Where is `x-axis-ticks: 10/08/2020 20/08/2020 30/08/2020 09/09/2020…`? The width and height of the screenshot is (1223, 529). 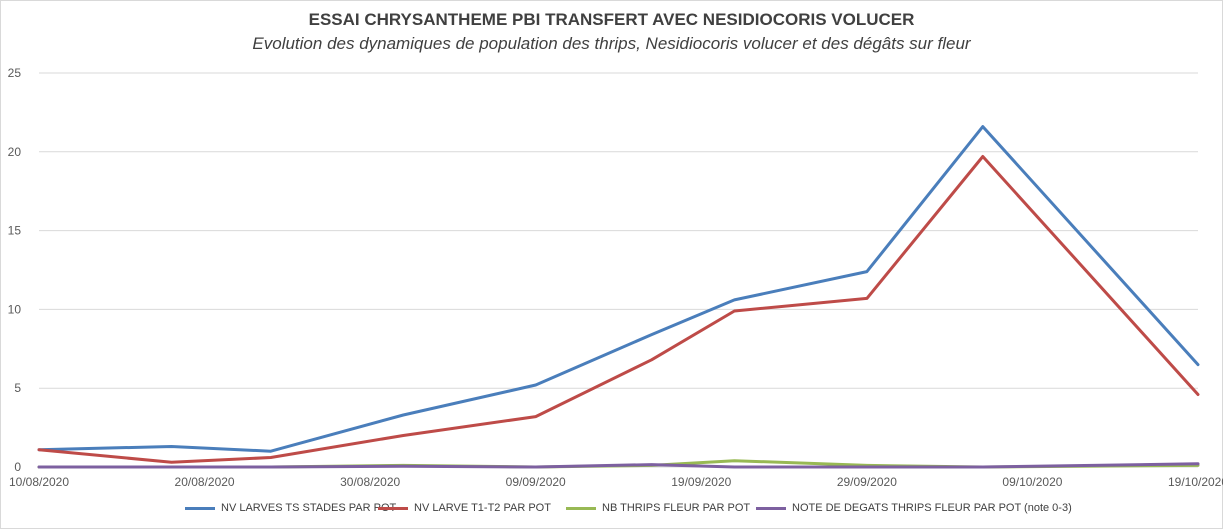
x-axis-ticks: 10/08/2020 20/08/2020 30/08/2020 09/09/2020… is located at coordinates (616, 482).